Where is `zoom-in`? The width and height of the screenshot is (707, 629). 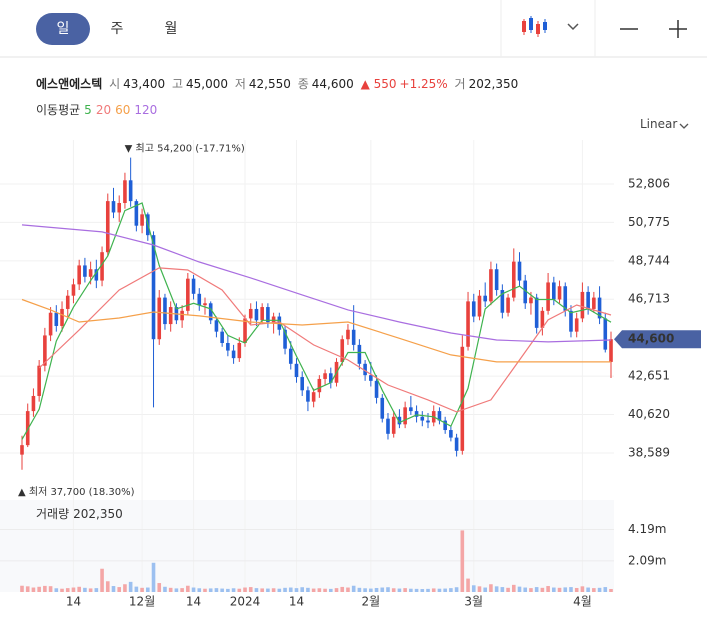
zoom-in is located at coordinates (678, 29).